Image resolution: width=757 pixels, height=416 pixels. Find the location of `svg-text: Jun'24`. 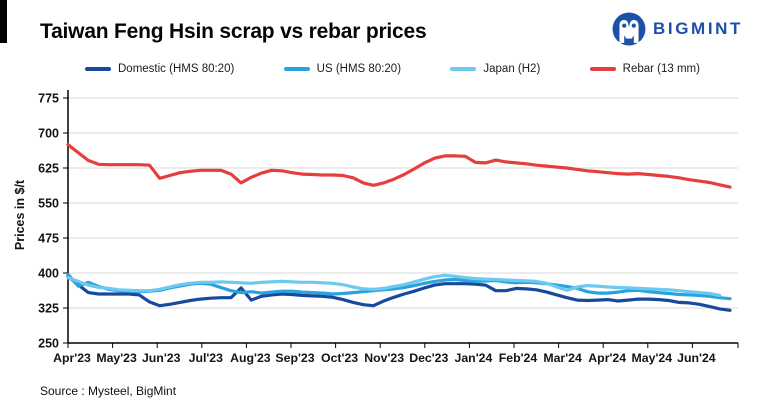

svg-text: Jun'24 is located at coordinates (696, 358).